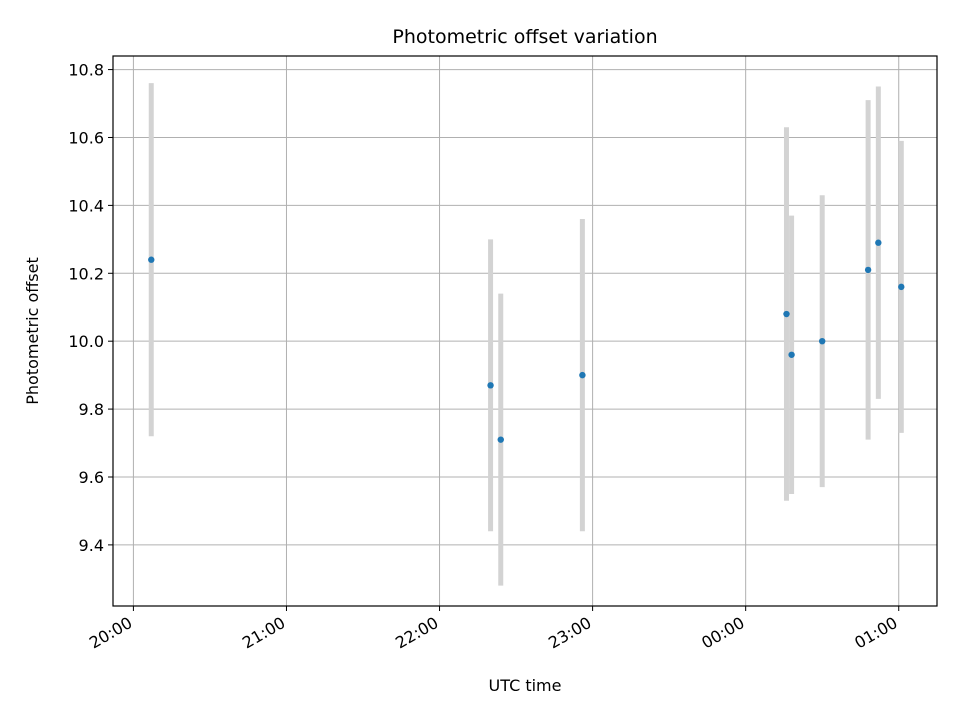 This screenshot has height=720, width=960. What do you see at coordinates (416, 633) in the screenshot?
I see `x-tick-label: 22:00` at bounding box center [416, 633].